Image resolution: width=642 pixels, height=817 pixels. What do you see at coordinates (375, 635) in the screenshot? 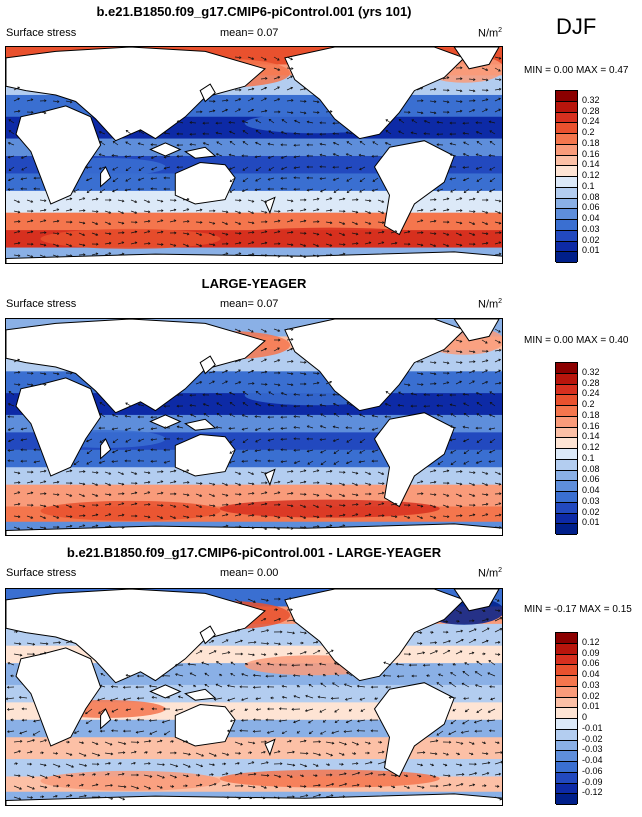
I see `landmass` at bounding box center [375, 635].